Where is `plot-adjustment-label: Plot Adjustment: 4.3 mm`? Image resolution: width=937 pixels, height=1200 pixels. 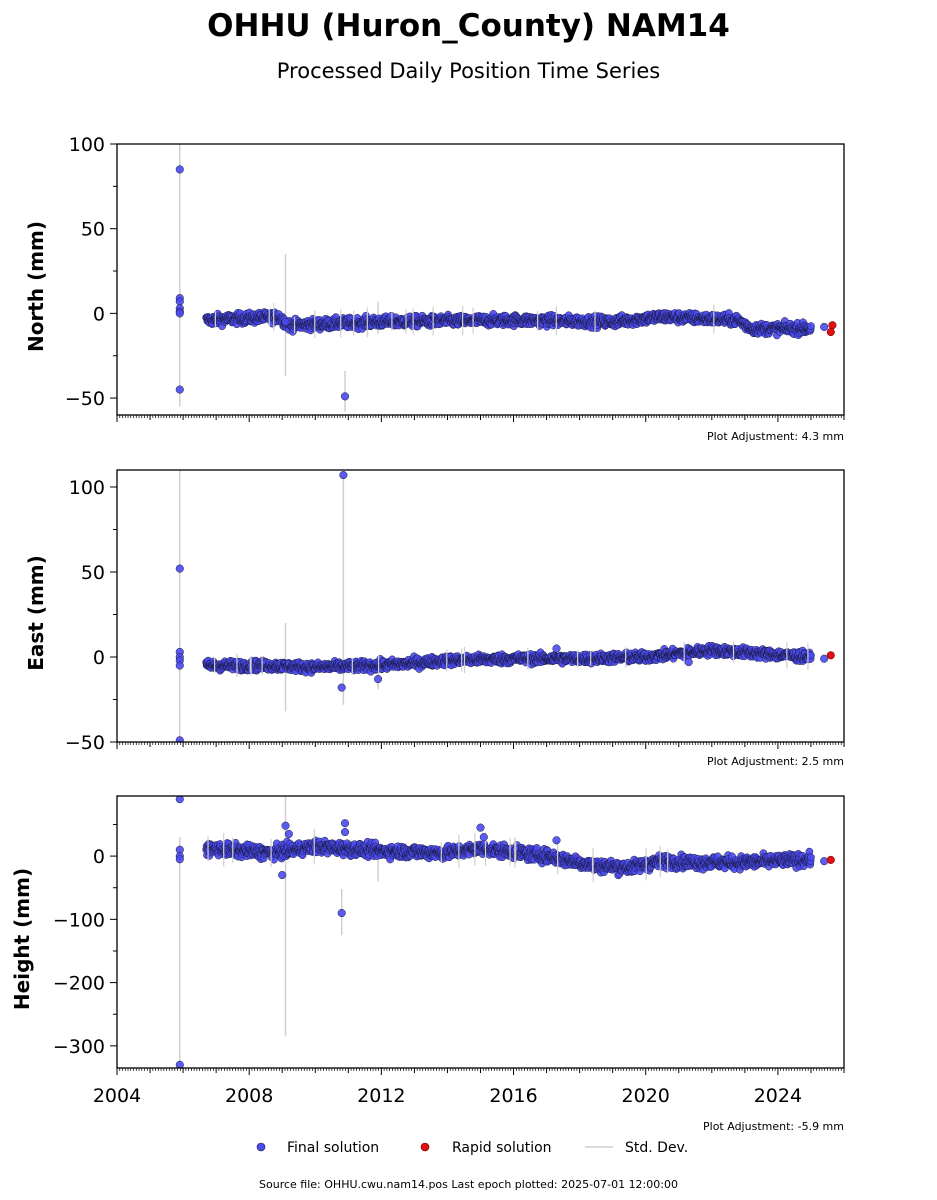 plot-adjustment-label: Plot Adjustment: 4.3 mm is located at coordinates (775, 436).